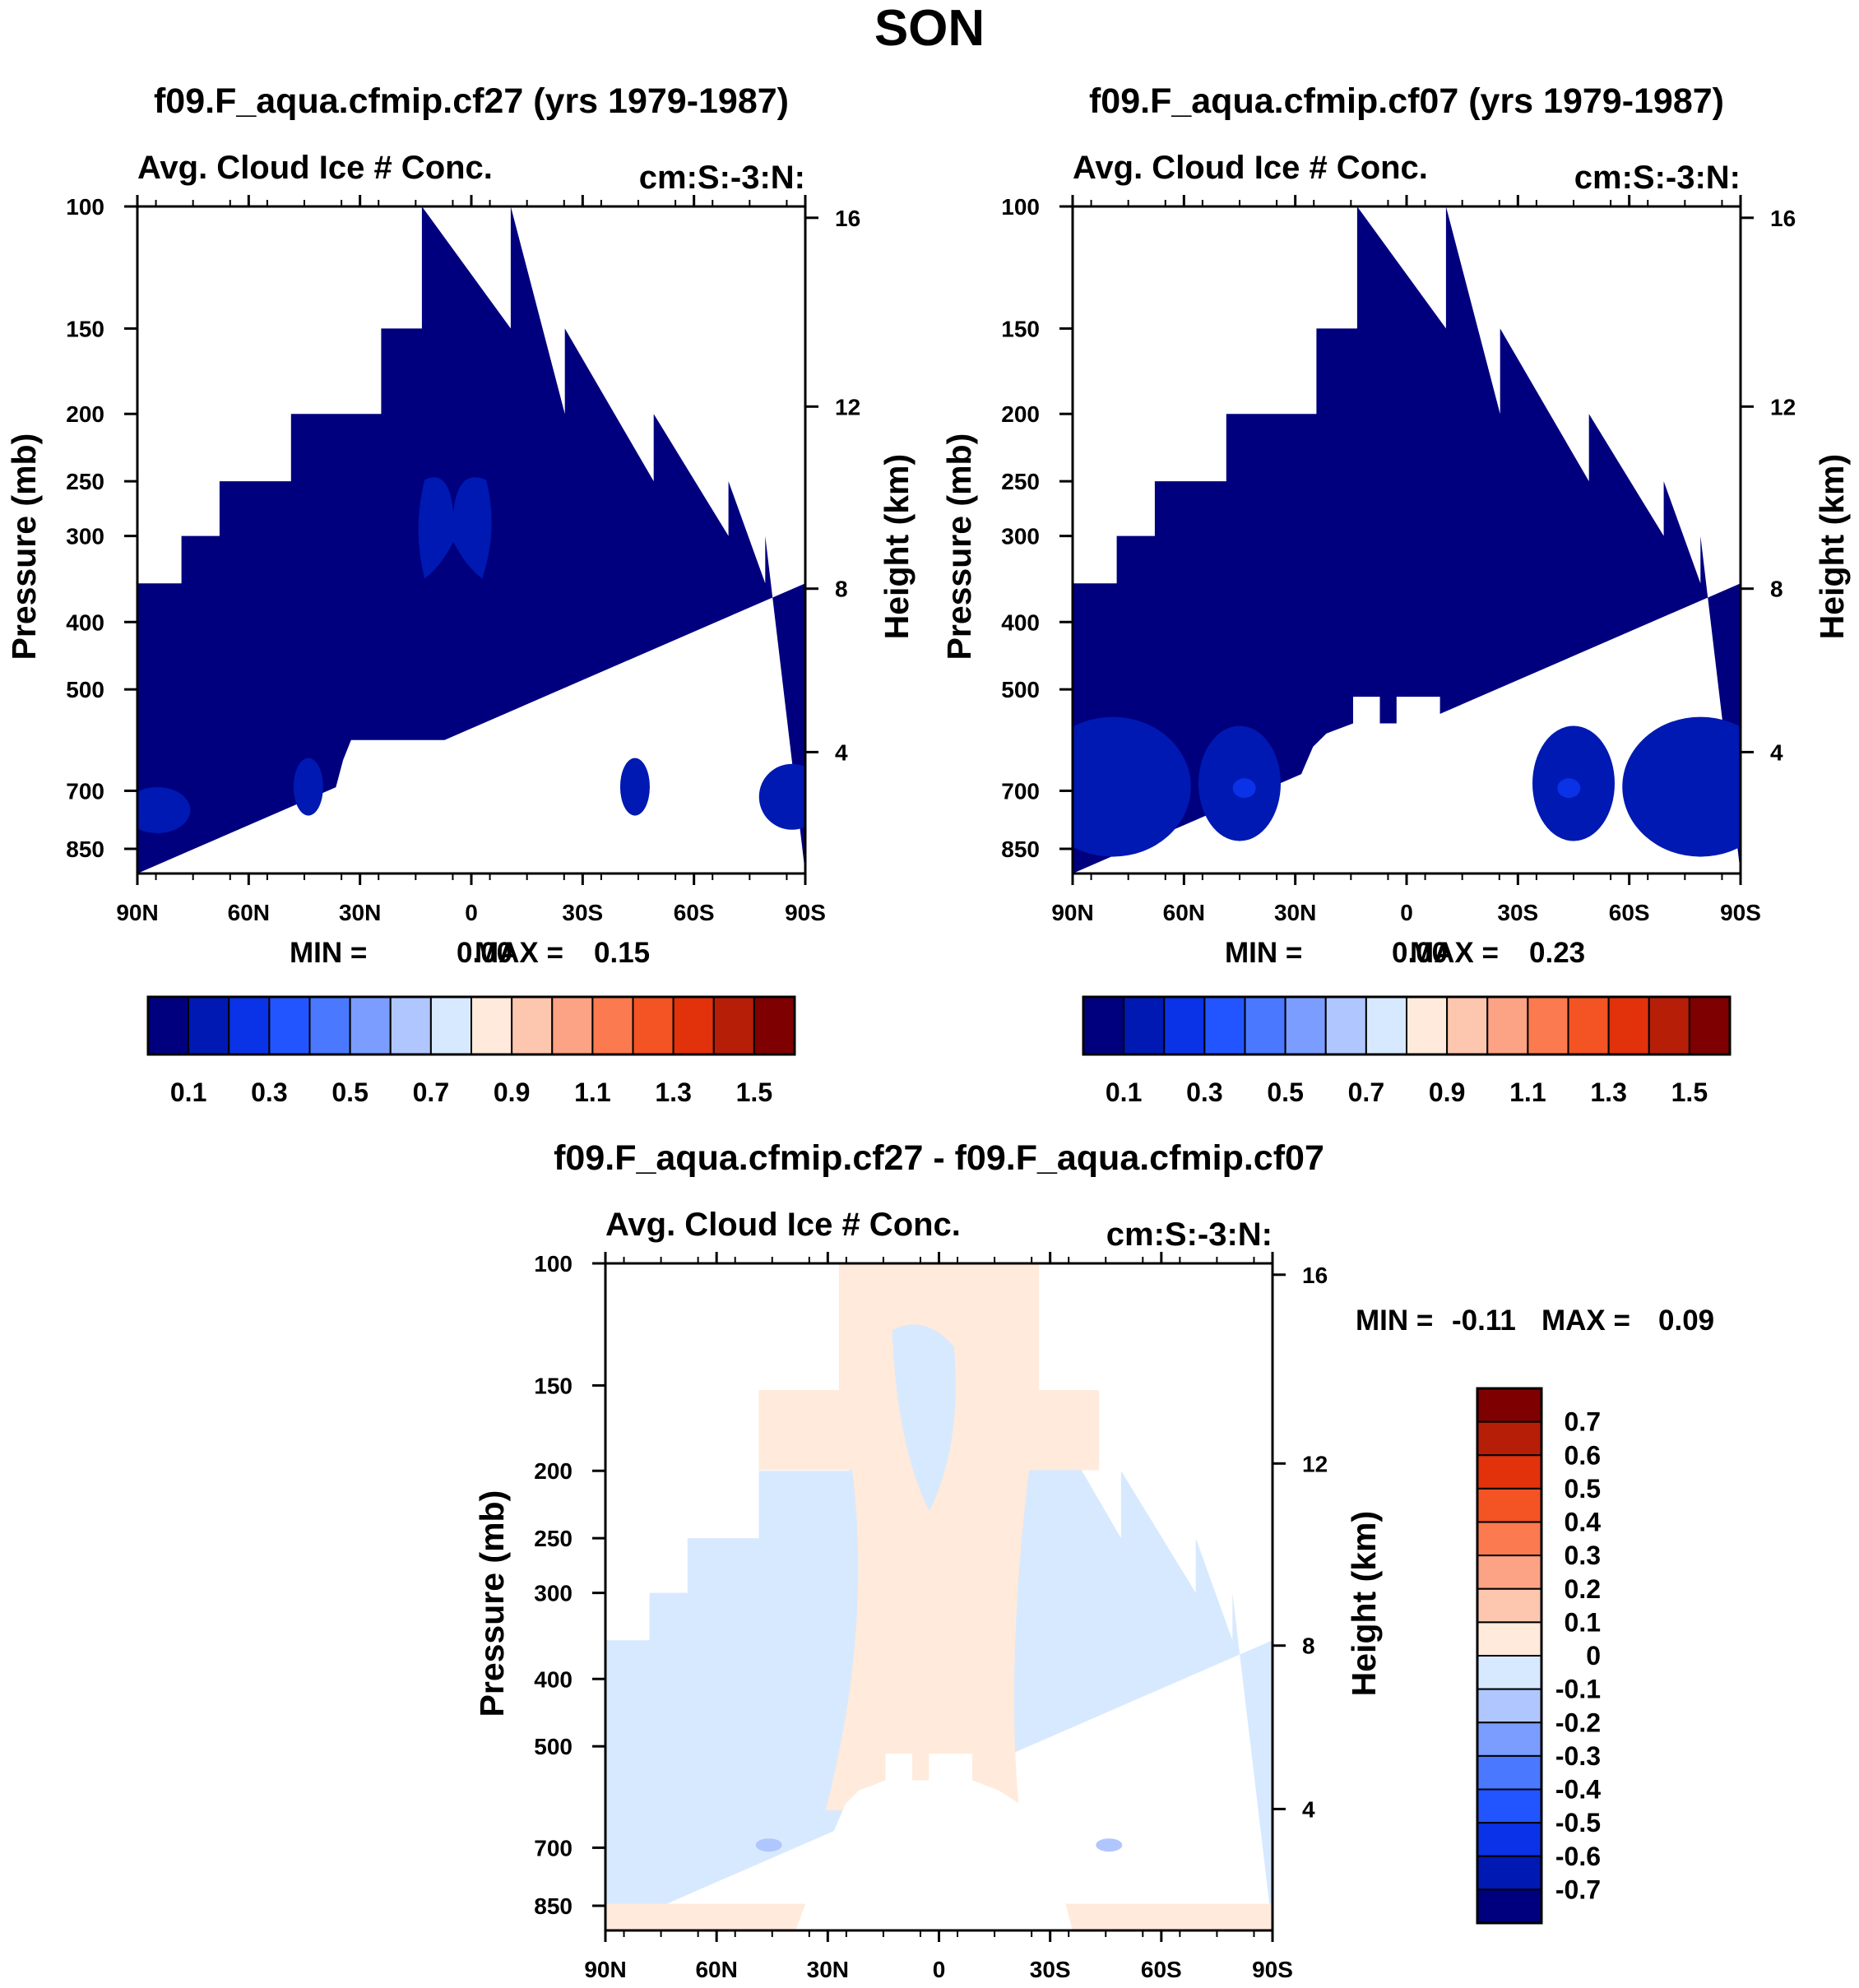  I want to click on max-value: 0.23, so click(1557, 953).